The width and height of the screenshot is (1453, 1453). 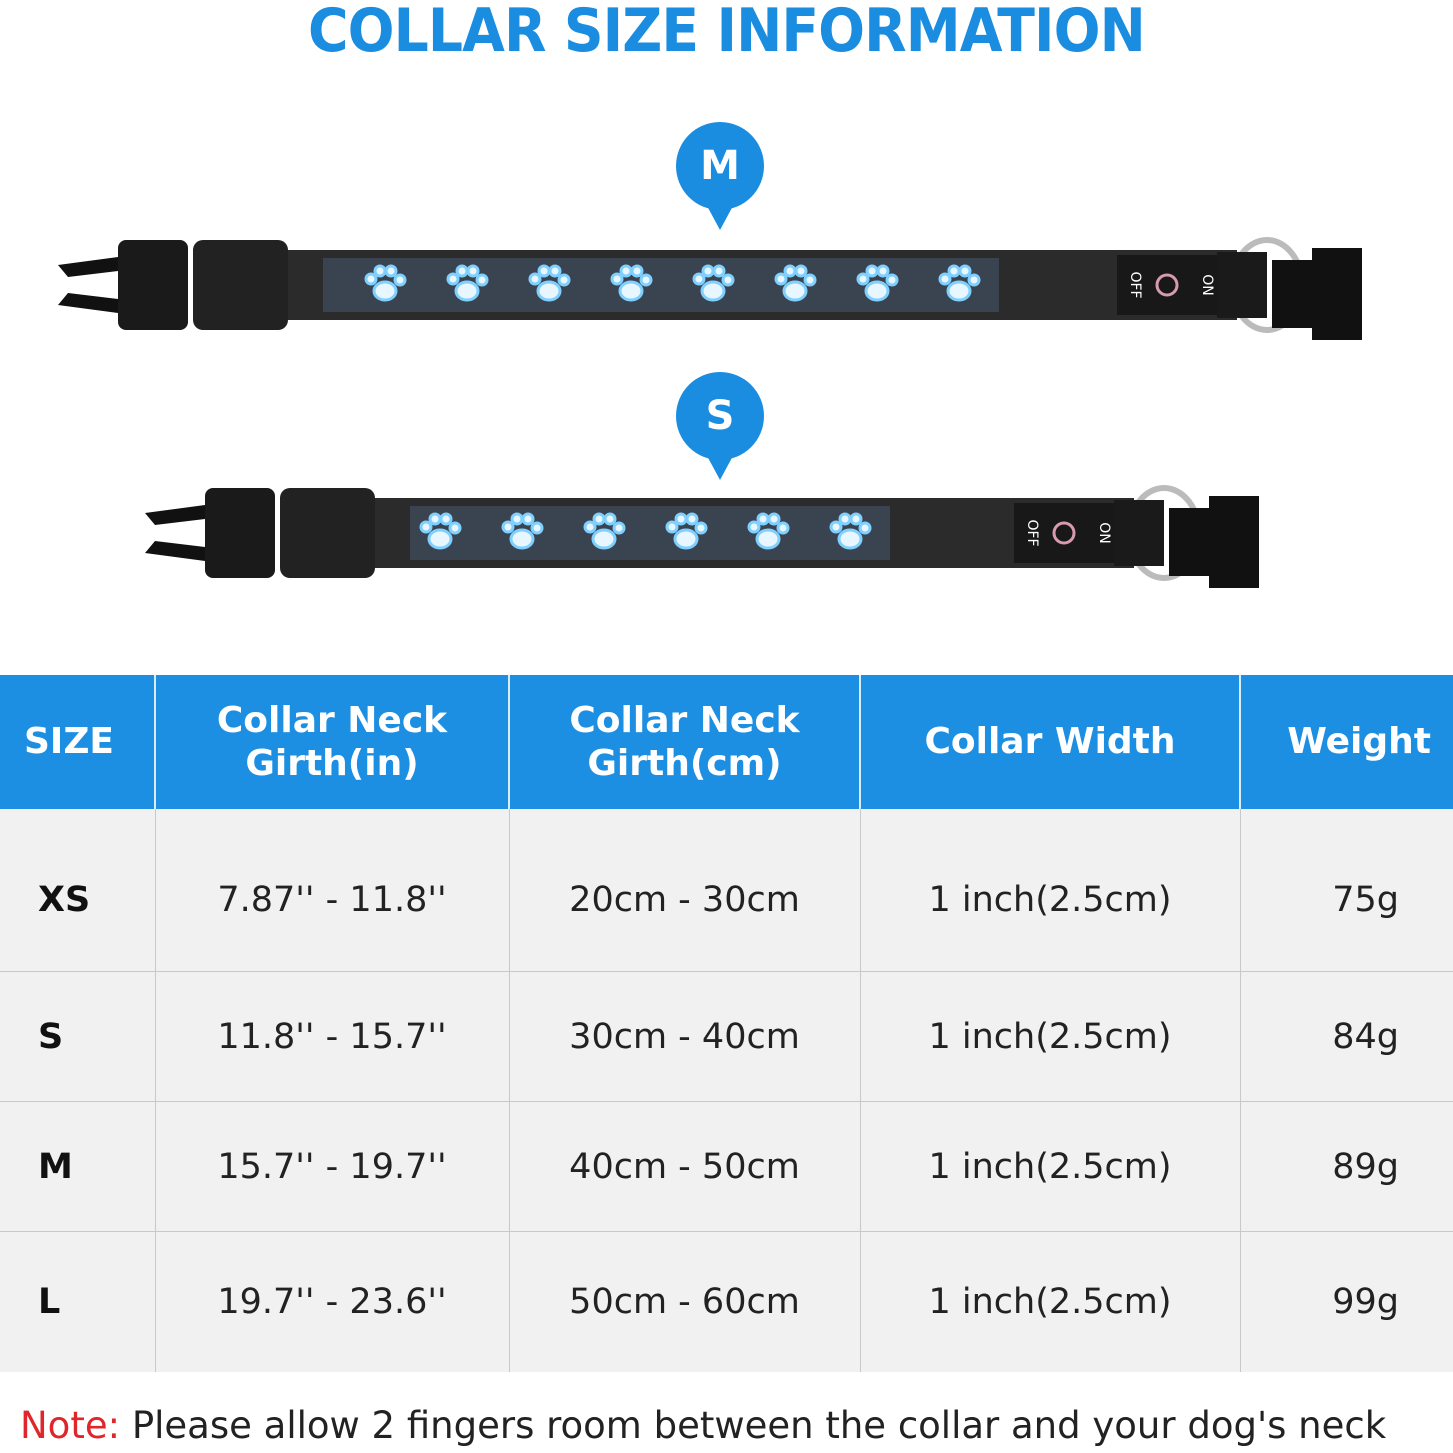 I want to click on table-cell: 30cm - 40cm, so click(x=684, y=1036).